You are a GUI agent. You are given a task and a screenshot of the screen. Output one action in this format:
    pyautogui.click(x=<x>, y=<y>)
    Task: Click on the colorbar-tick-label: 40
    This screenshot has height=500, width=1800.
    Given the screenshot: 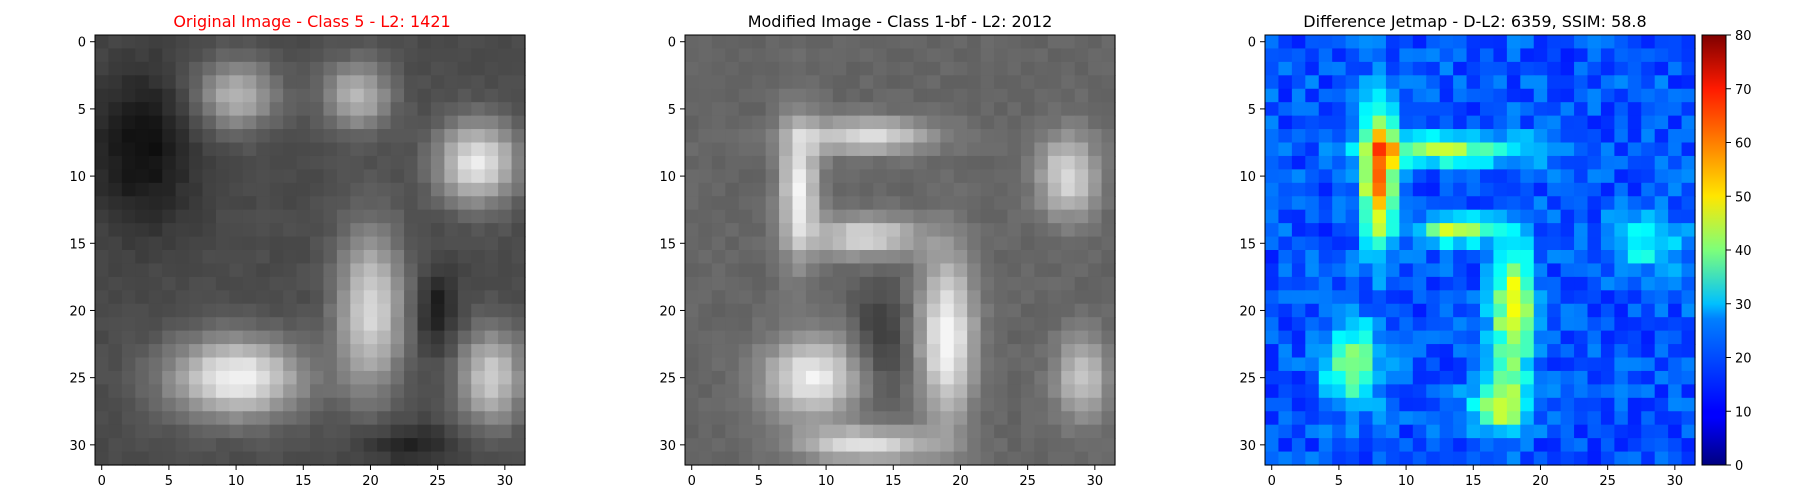 What is the action you would take?
    pyautogui.click(x=1743, y=251)
    